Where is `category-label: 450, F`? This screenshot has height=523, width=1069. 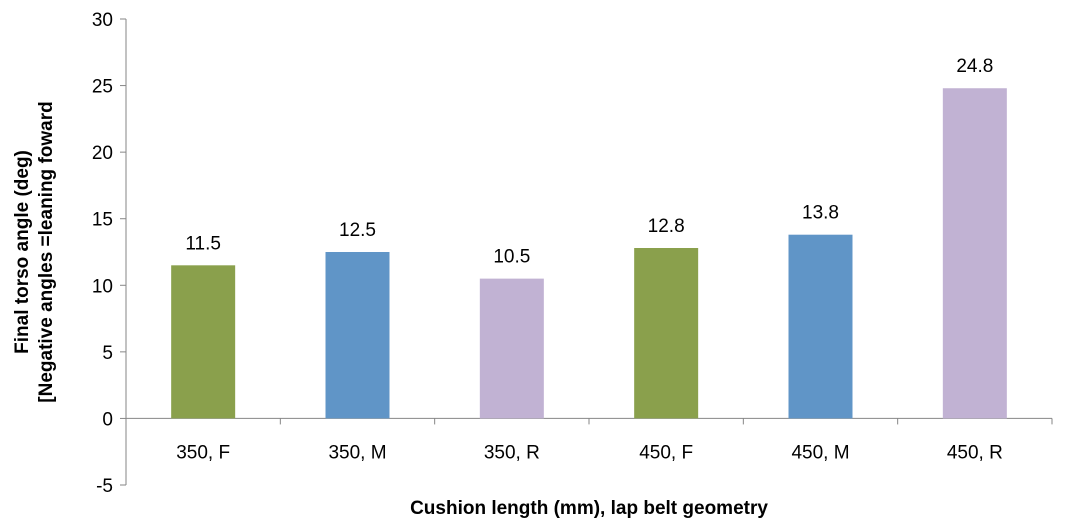 category-label: 450, F is located at coordinates (666, 452).